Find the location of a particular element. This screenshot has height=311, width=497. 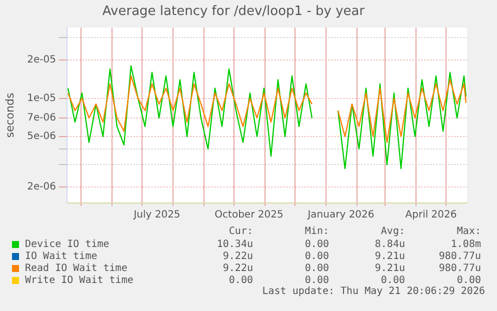

chart-title: Average latency for /dev/loop1 - by year is located at coordinates (234, 12).